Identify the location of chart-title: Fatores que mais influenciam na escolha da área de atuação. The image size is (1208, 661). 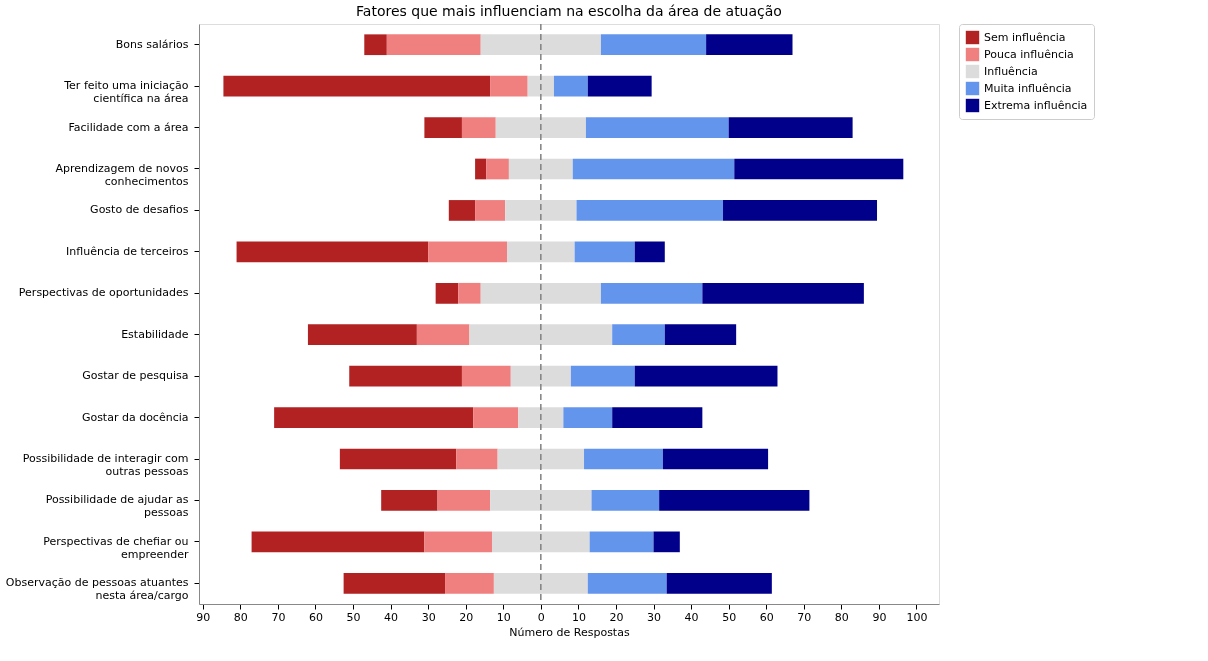
(569, 11).